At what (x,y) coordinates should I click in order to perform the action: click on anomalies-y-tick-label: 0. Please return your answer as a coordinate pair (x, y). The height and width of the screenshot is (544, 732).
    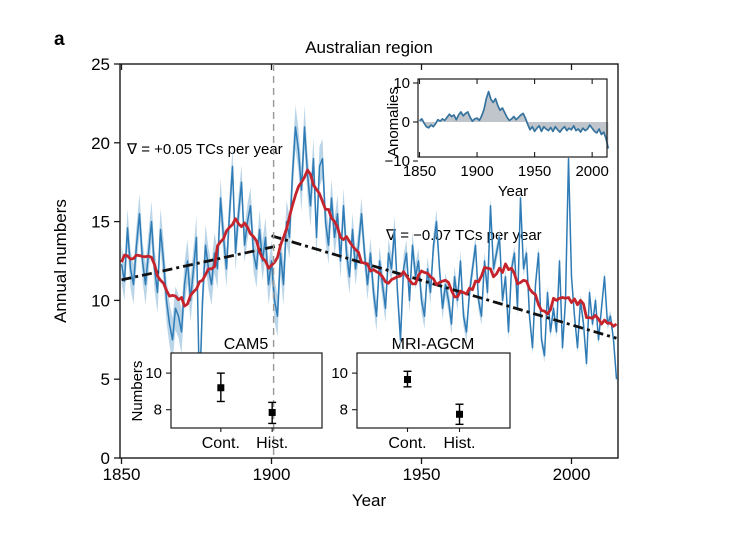
    Looking at the image, I should click on (406, 122).